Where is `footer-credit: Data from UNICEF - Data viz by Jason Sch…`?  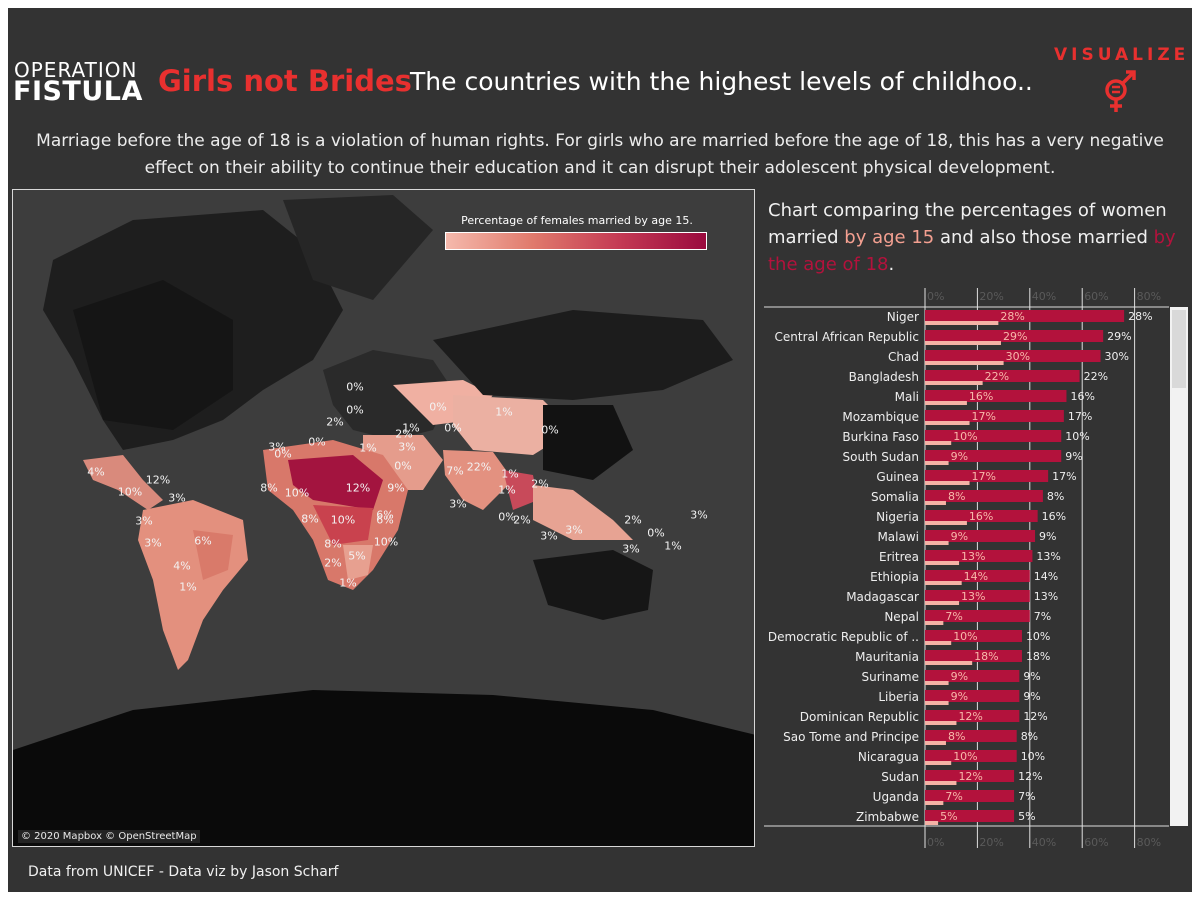
footer-credit: Data from UNICEF - Data viz by Jason Sch… is located at coordinates (183, 872).